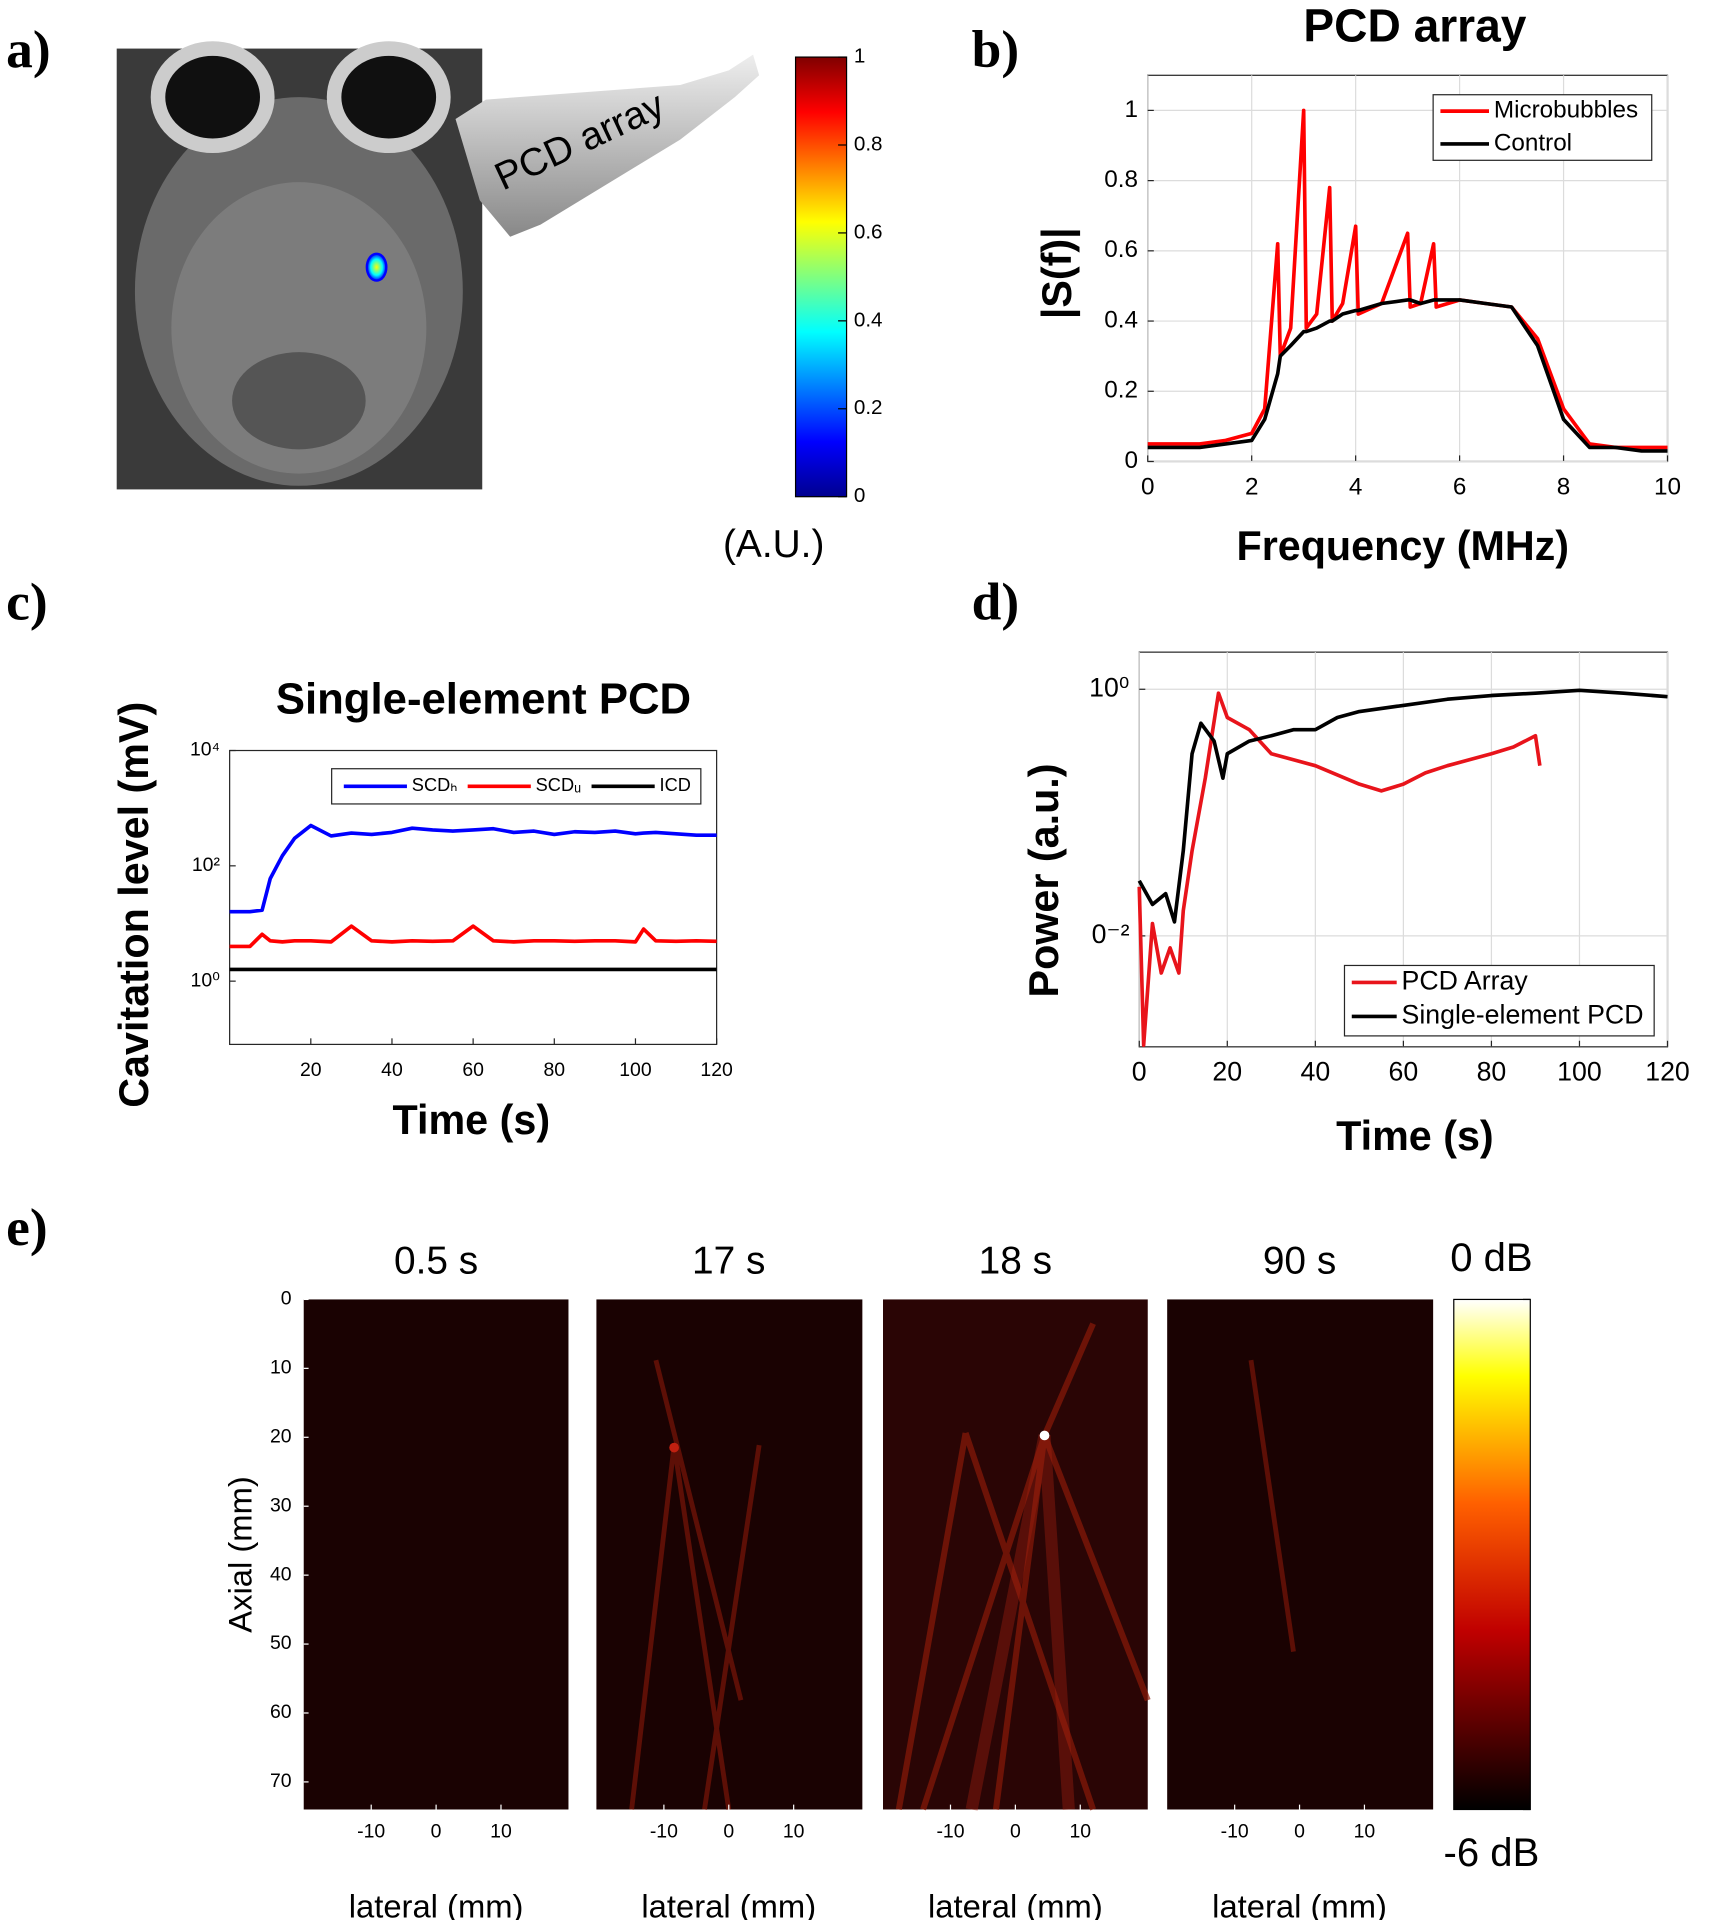 The width and height of the screenshot is (1715, 1925). What do you see at coordinates (821, 277) in the screenshot?
I see `colorbar` at bounding box center [821, 277].